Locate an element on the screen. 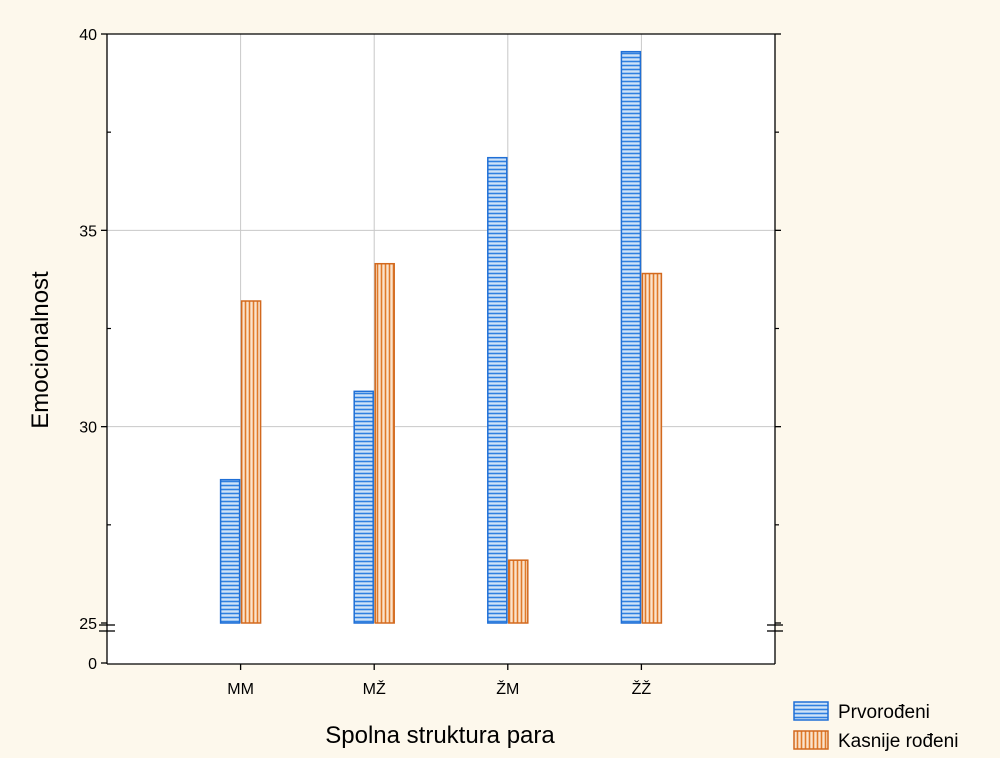 The height and width of the screenshot is (763, 1000). y-tick-label: 0 is located at coordinates (92, 664).